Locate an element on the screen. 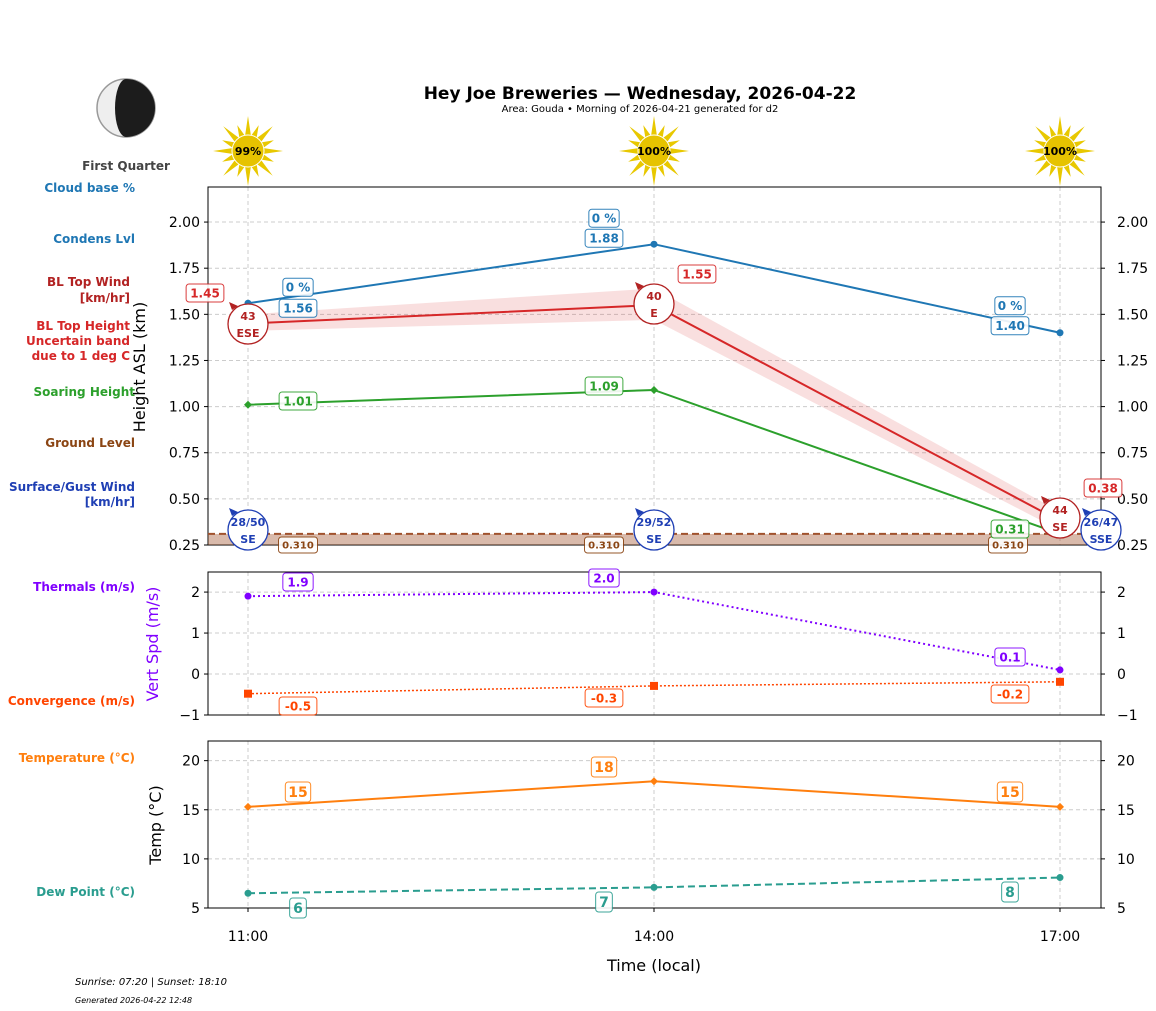 This screenshot has height=1011, width=1156. bl-top-value: 1.45 is located at coordinates (205, 293).